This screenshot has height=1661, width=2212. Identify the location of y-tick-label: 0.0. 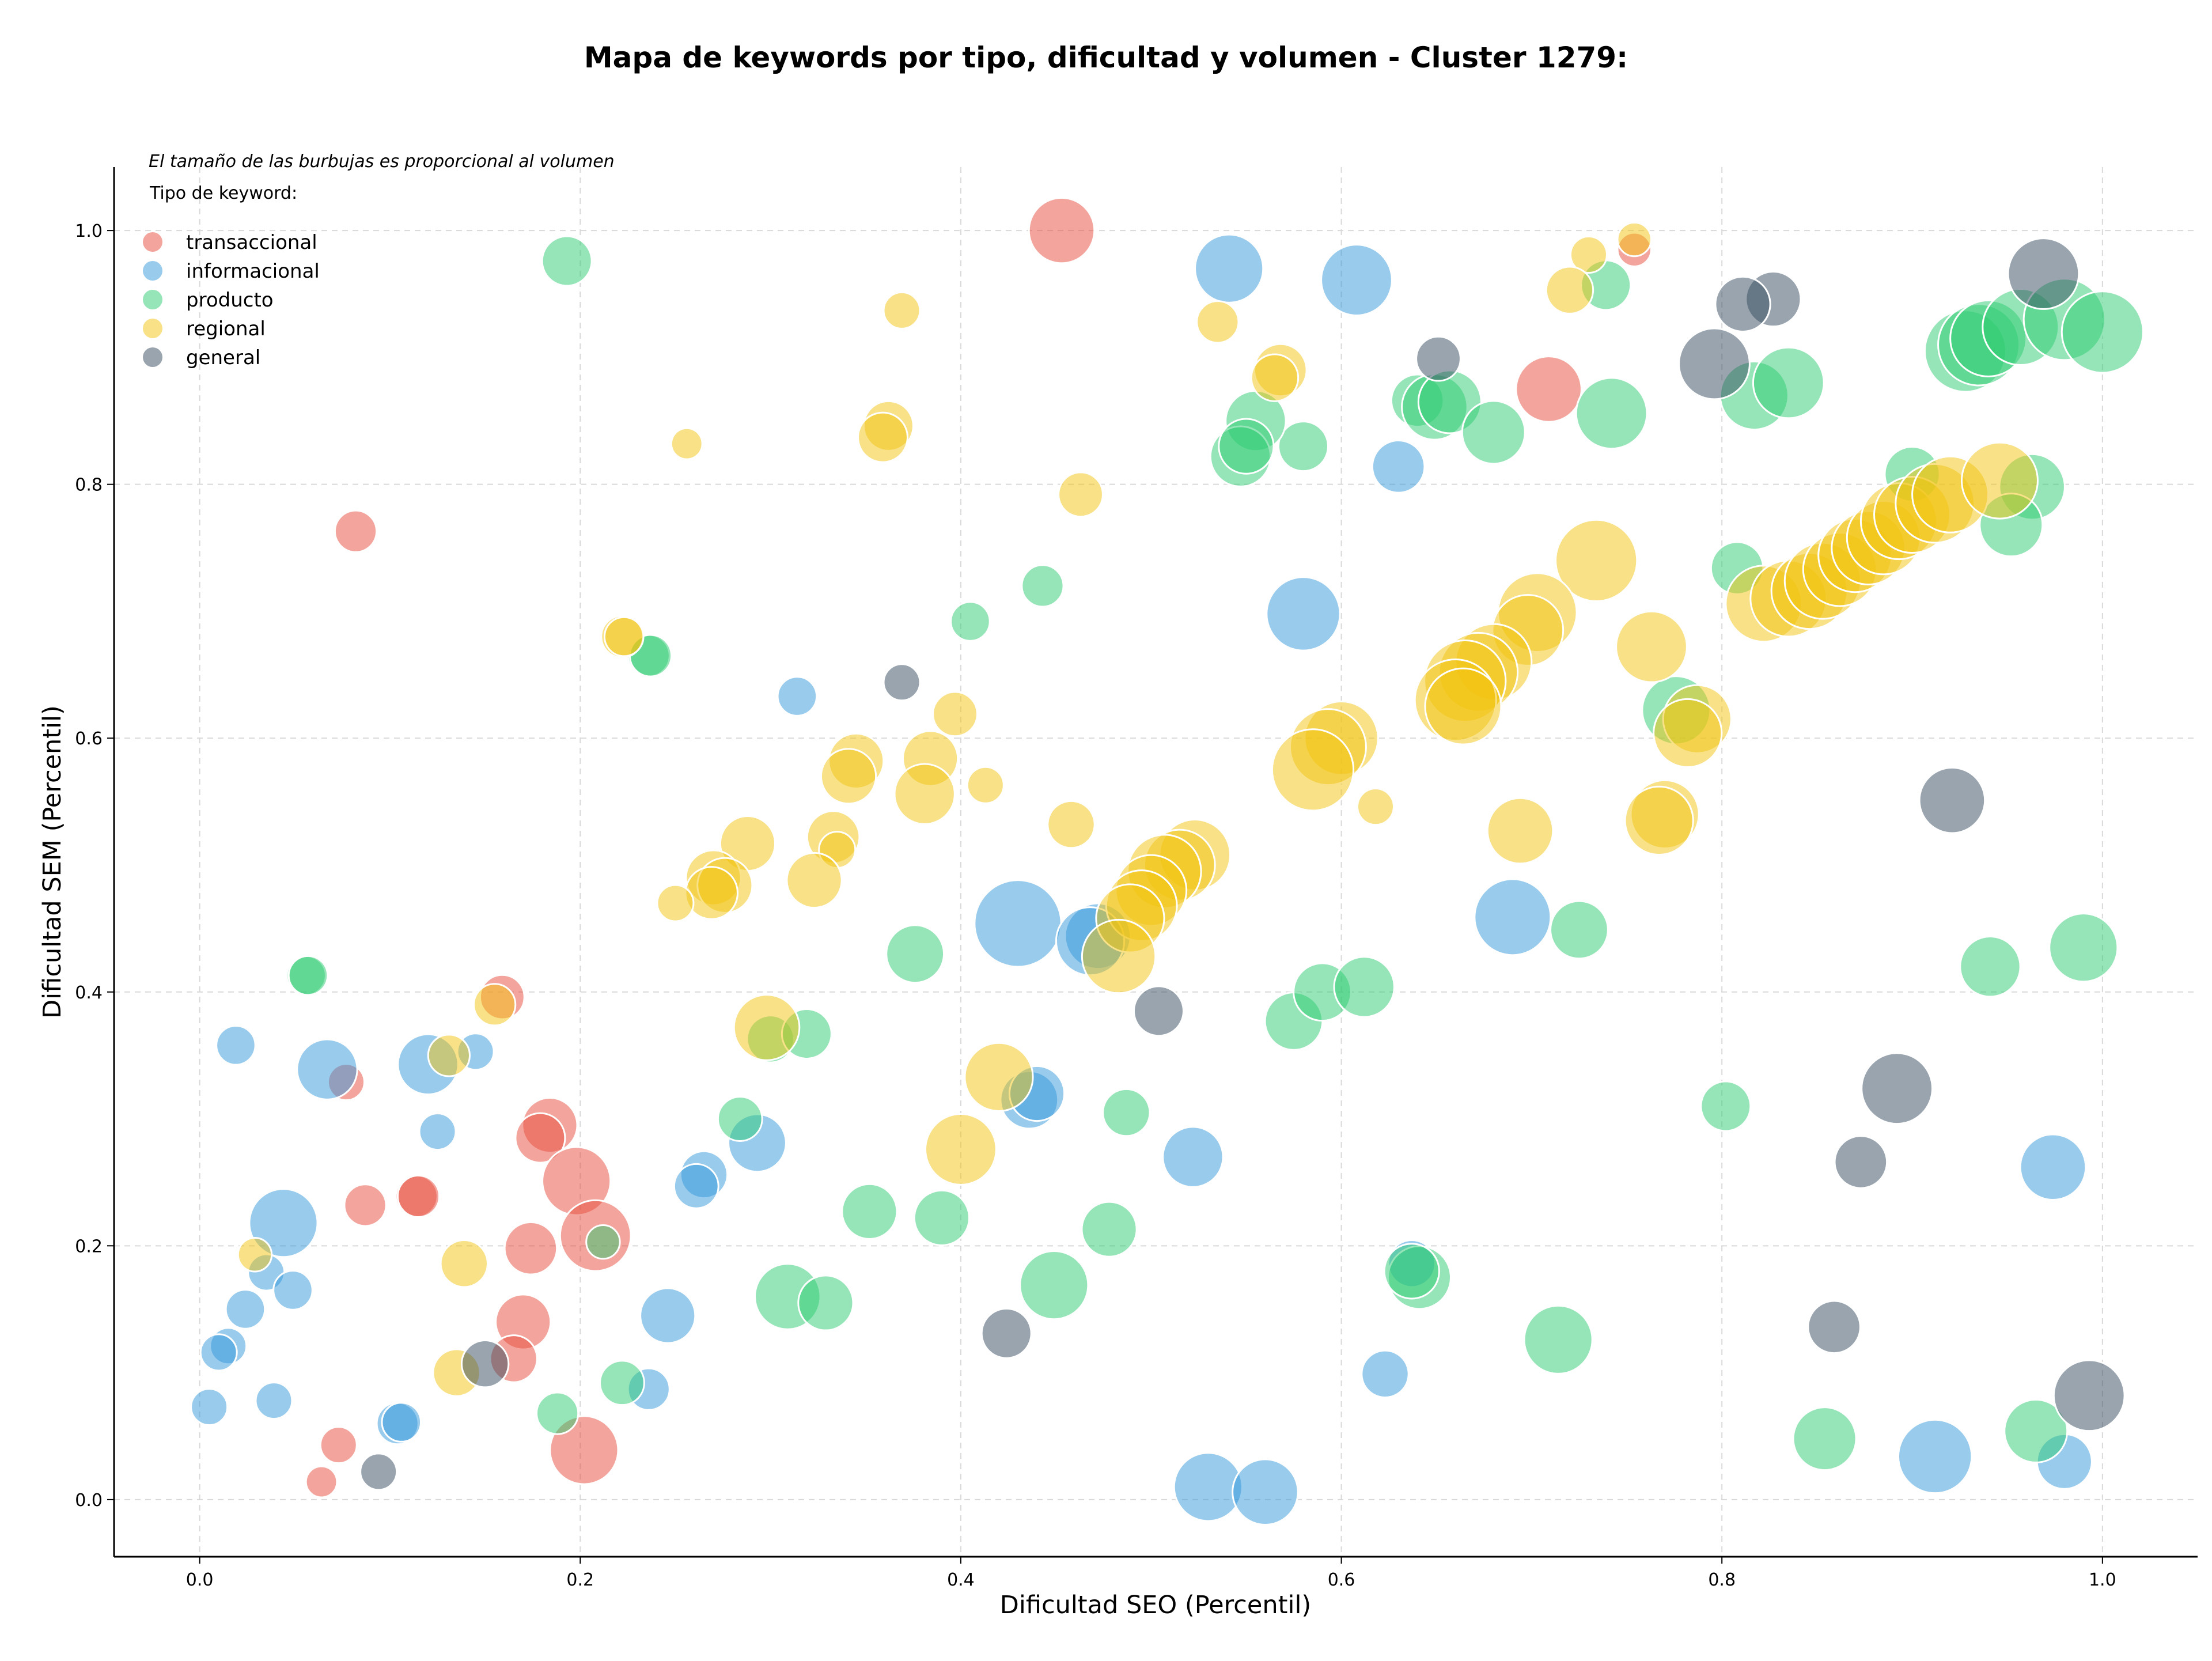
(89, 1500).